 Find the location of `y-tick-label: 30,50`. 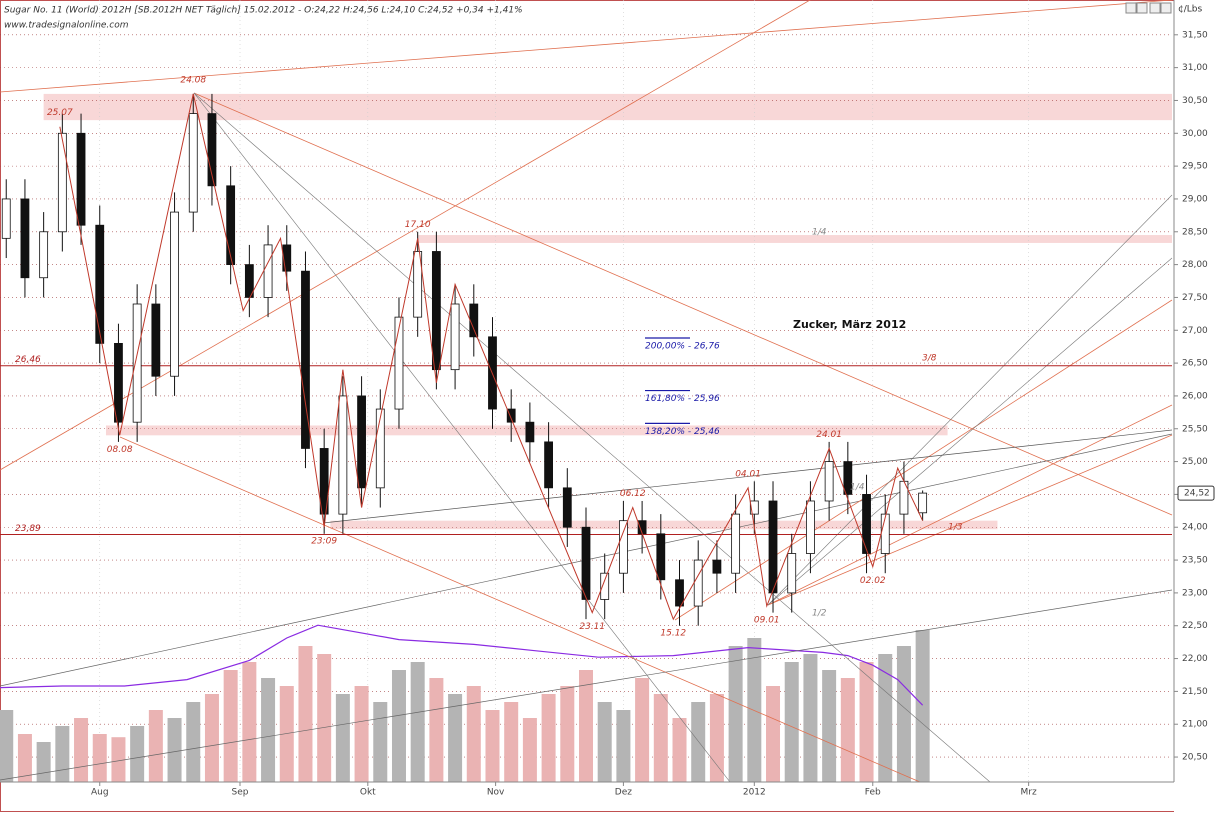

y-tick-label: 30,50 is located at coordinates (1195, 101).